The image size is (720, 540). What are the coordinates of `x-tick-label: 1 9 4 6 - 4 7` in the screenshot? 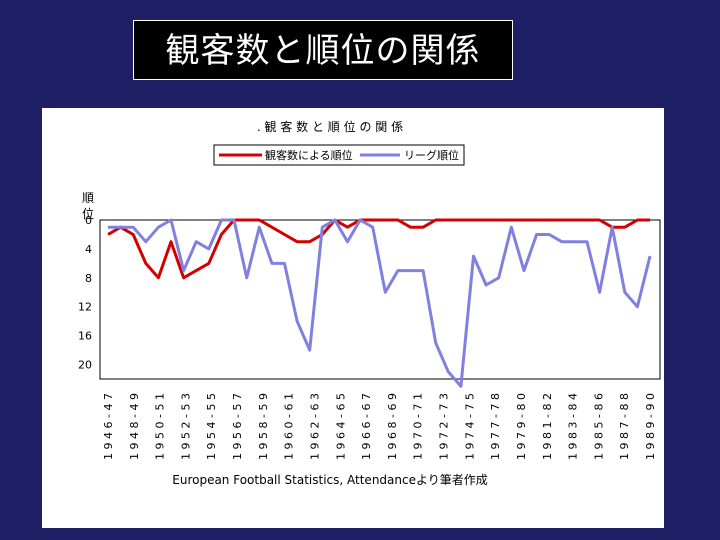 It's located at (108, 426).